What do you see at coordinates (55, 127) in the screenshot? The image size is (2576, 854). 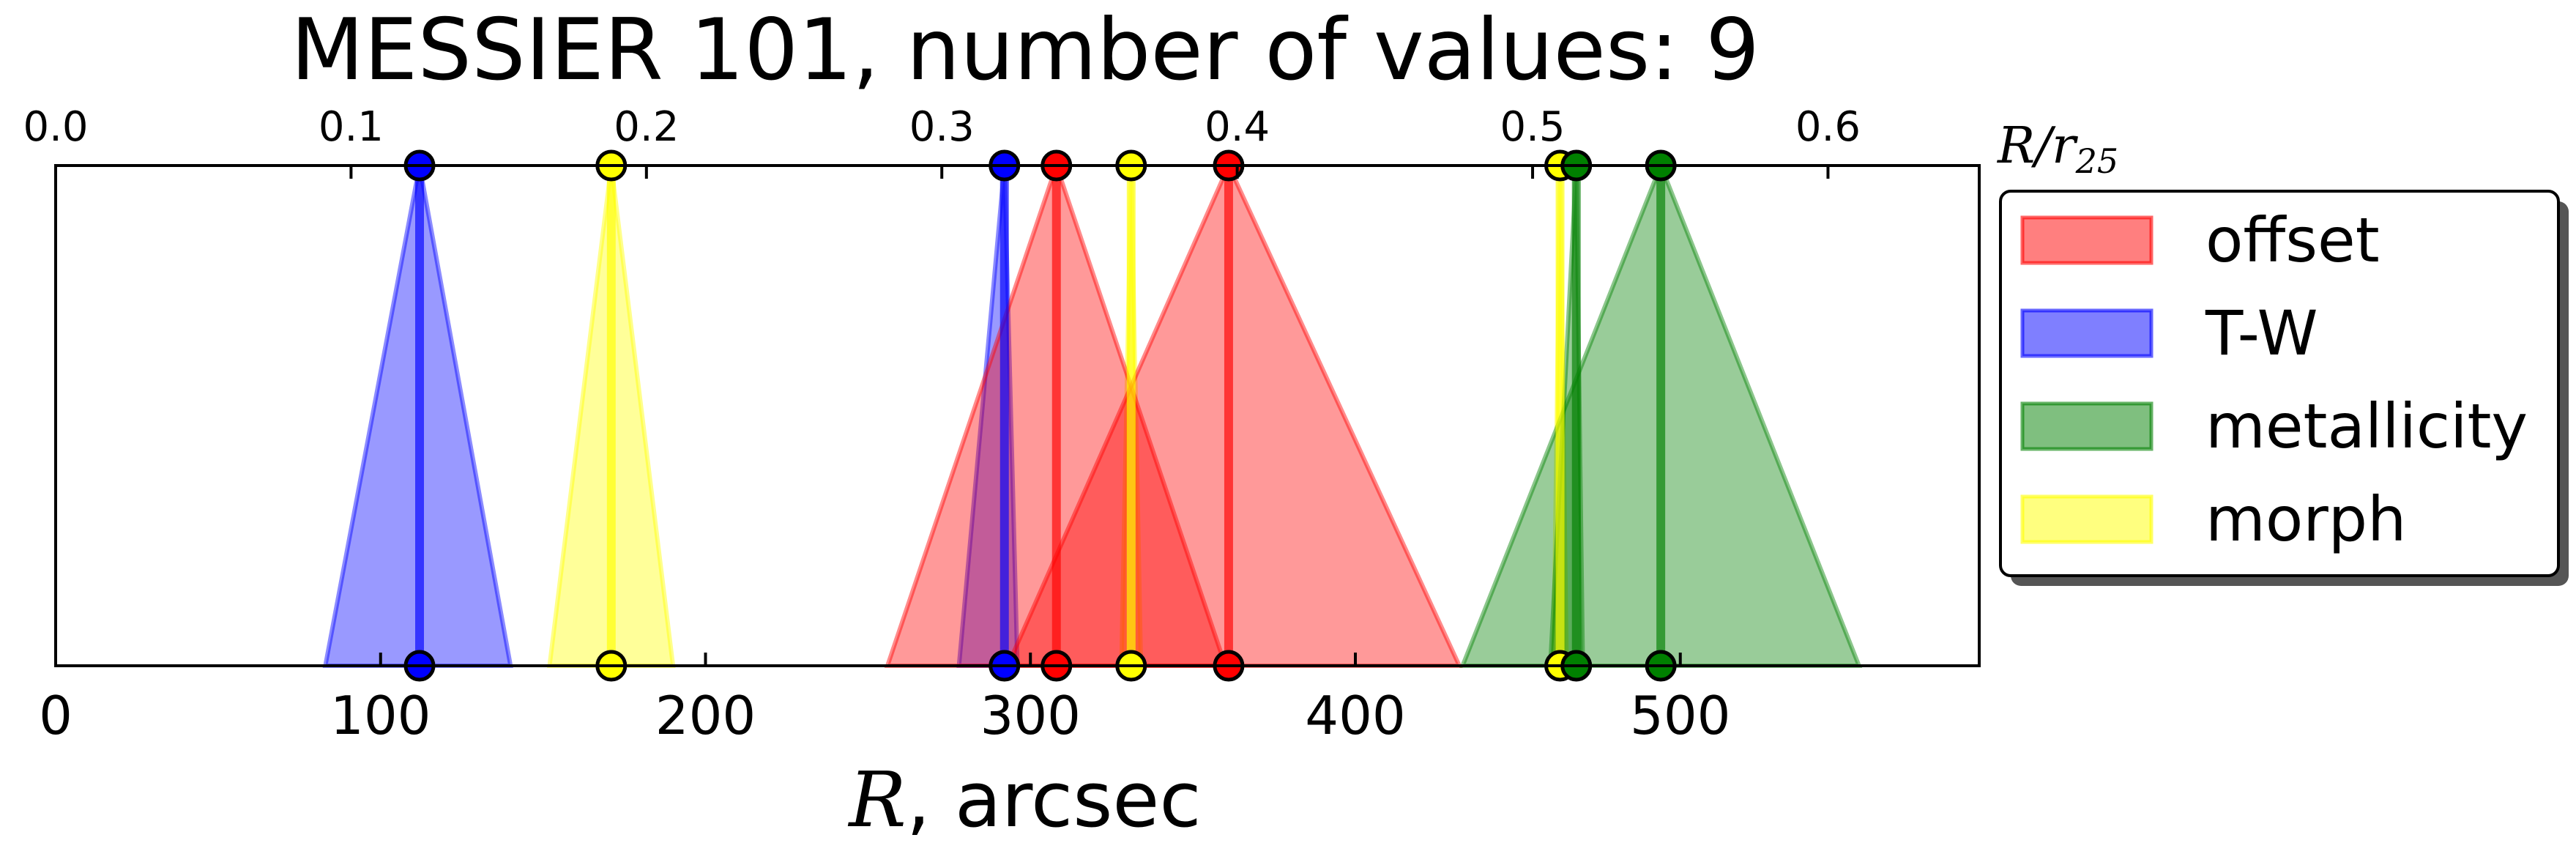 I see `top-tick-label: 0.0` at bounding box center [55, 127].